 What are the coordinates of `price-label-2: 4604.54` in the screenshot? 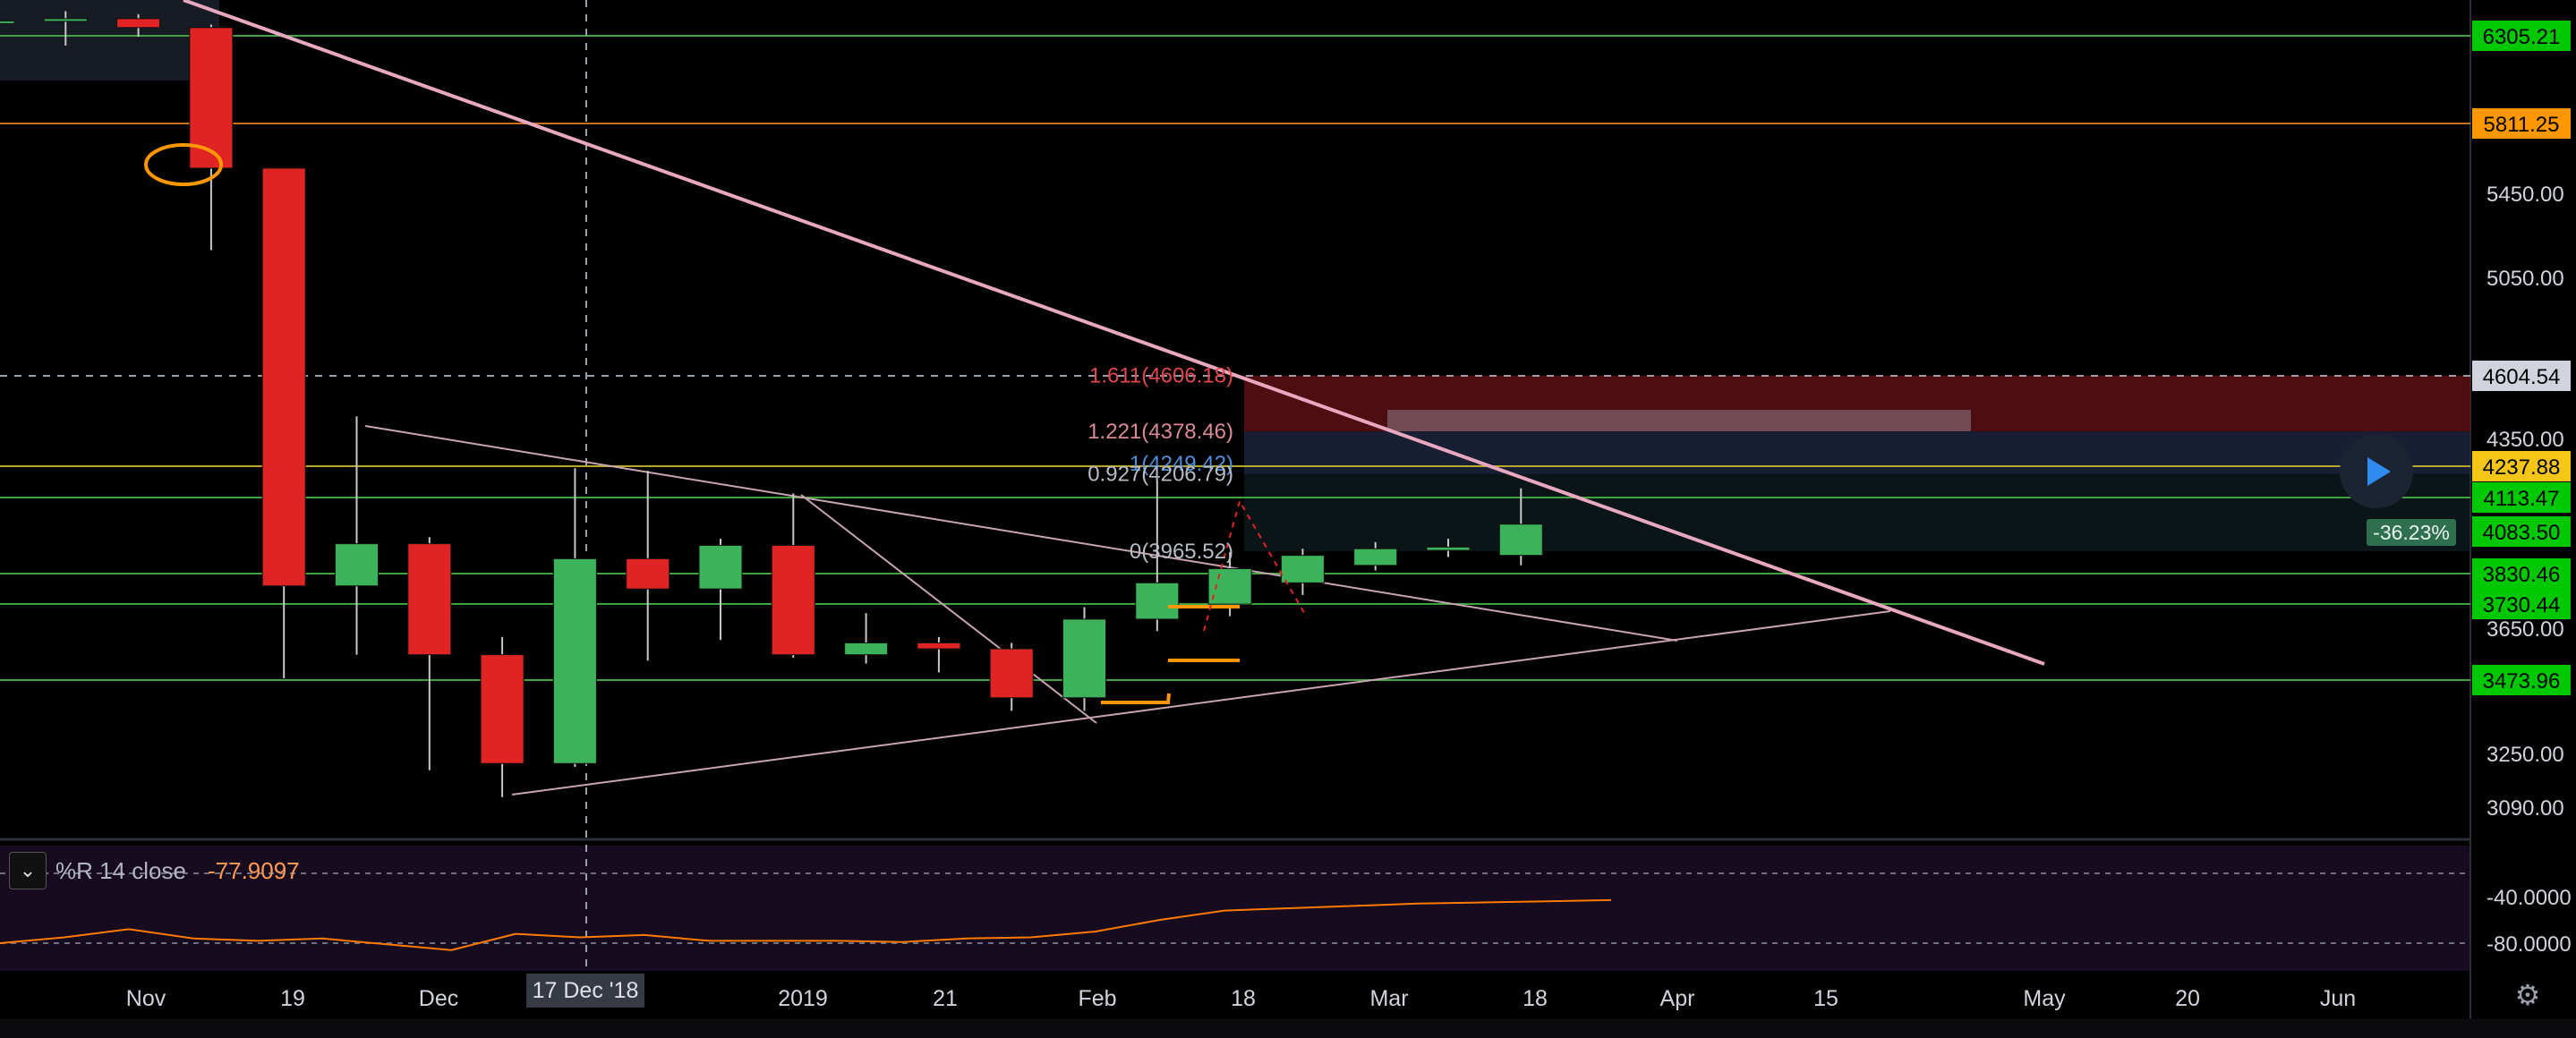 It's located at (2522, 377).